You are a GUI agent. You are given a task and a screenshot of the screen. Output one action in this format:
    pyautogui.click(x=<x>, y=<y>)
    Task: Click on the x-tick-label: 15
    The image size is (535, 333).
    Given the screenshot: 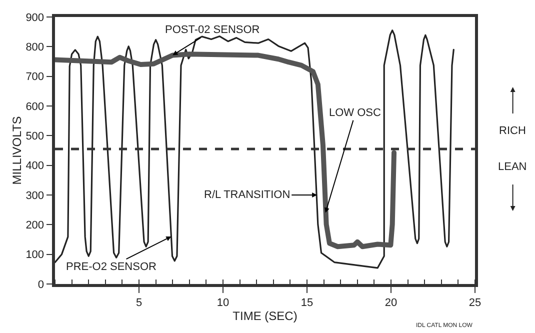 What is the action you would take?
    pyautogui.click(x=307, y=302)
    